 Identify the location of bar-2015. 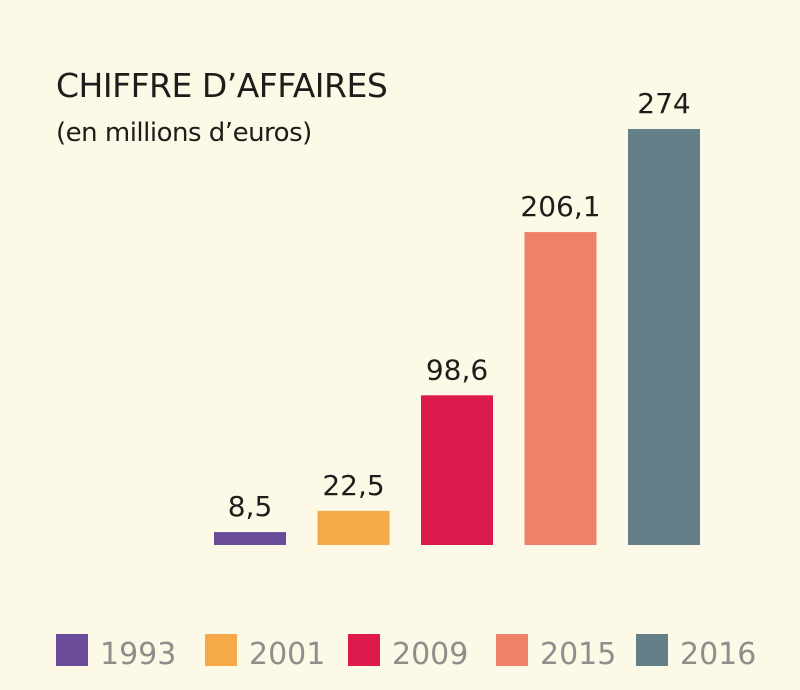
(560, 388).